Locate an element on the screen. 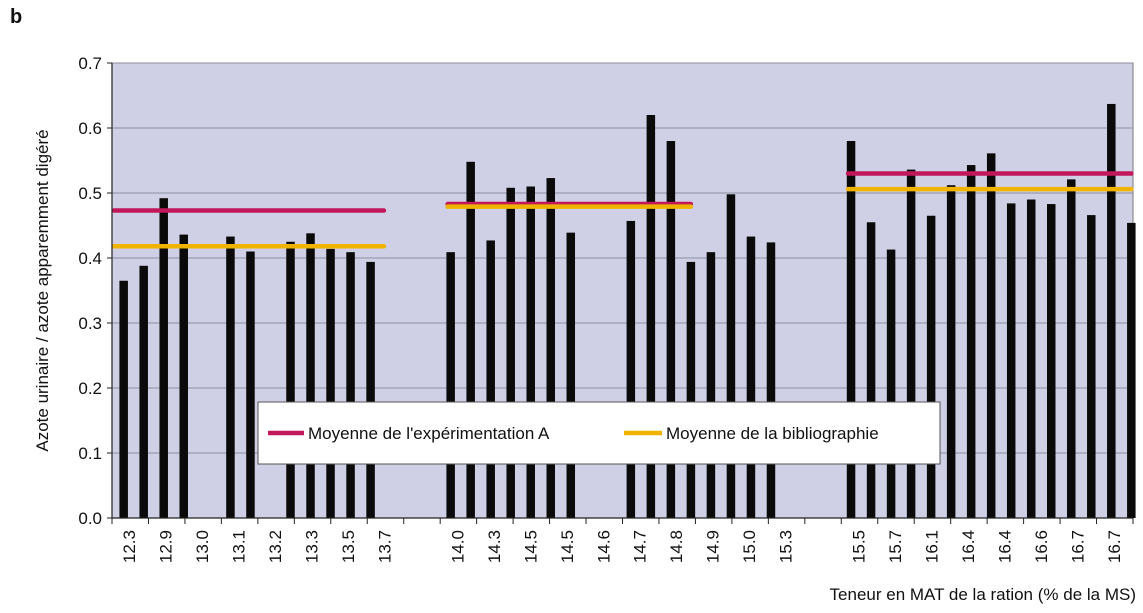 This screenshot has width=1143, height=613. x-tick-label: 13.3 is located at coordinates (312, 546).